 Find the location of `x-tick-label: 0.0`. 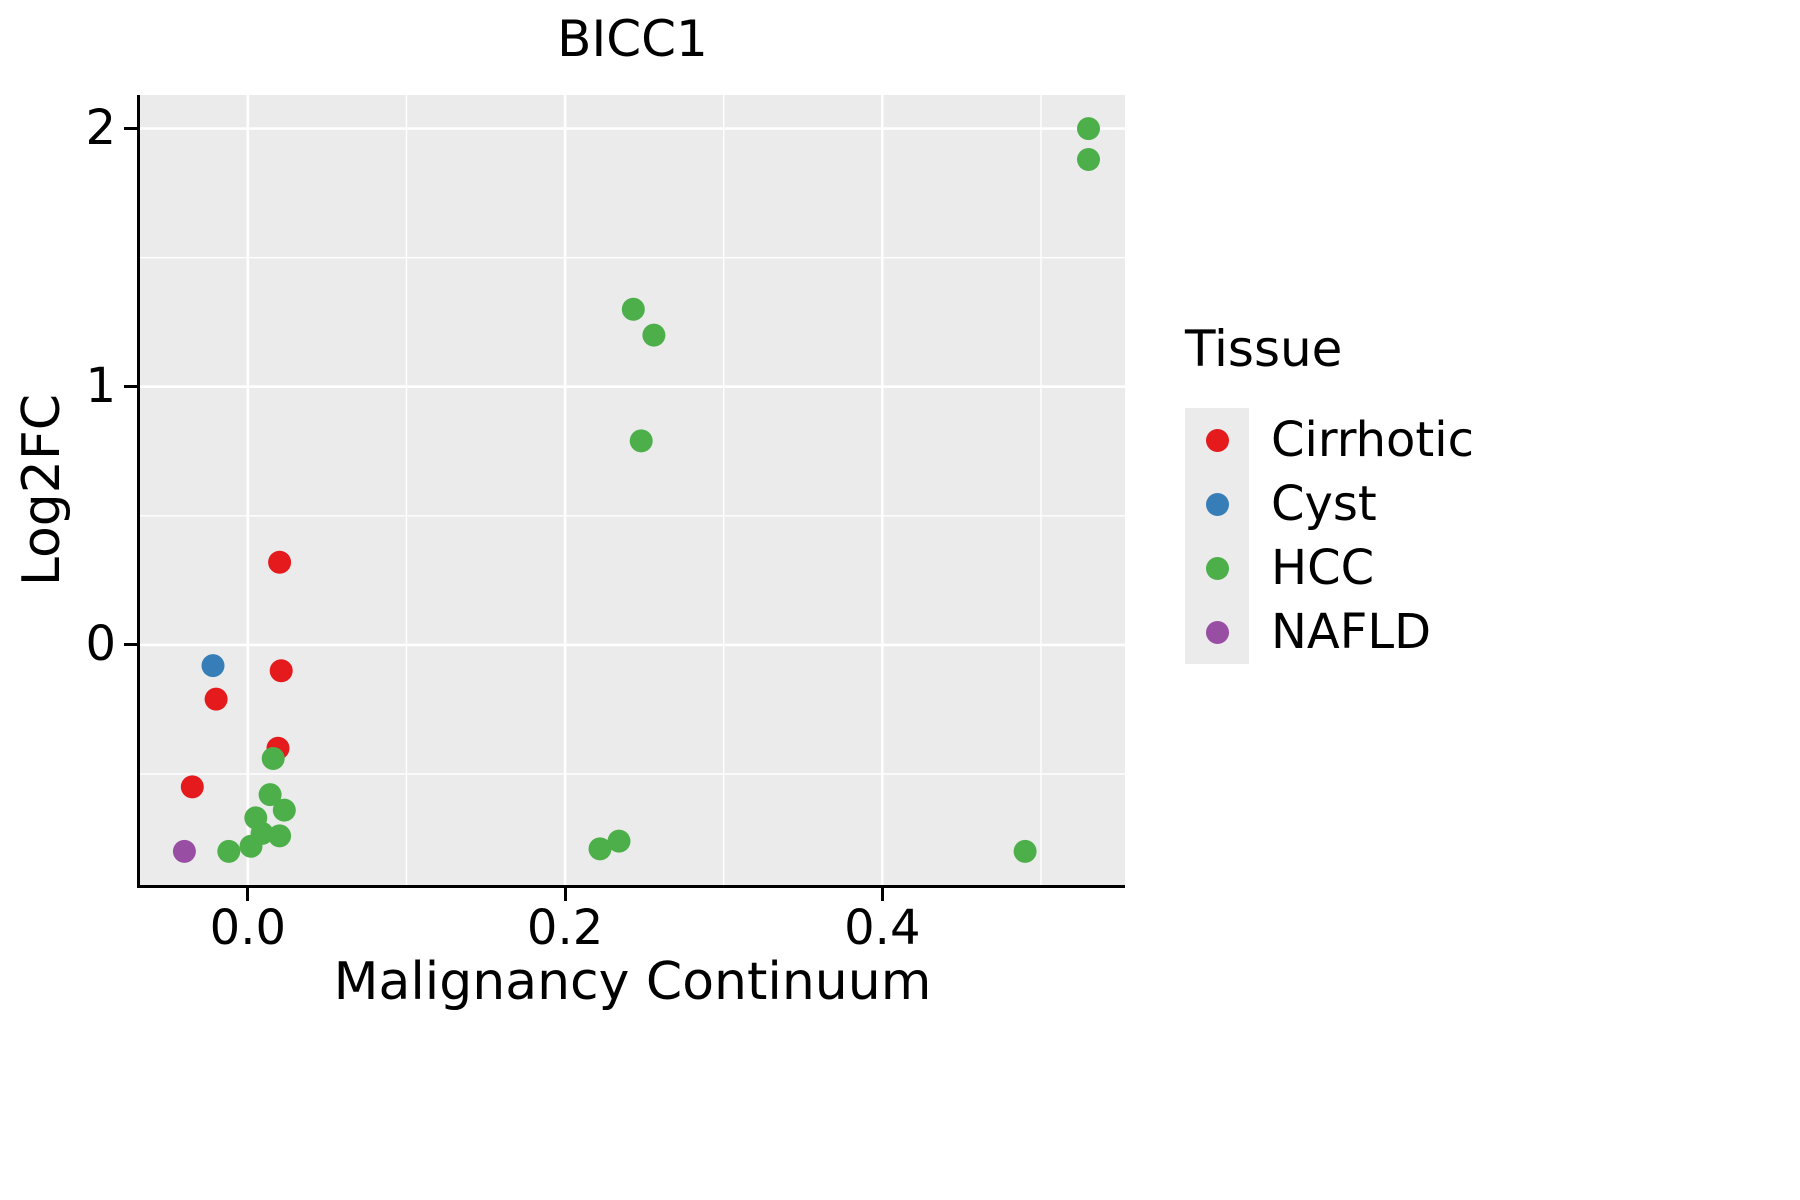

x-tick-label: 0.0 is located at coordinates (248, 928).